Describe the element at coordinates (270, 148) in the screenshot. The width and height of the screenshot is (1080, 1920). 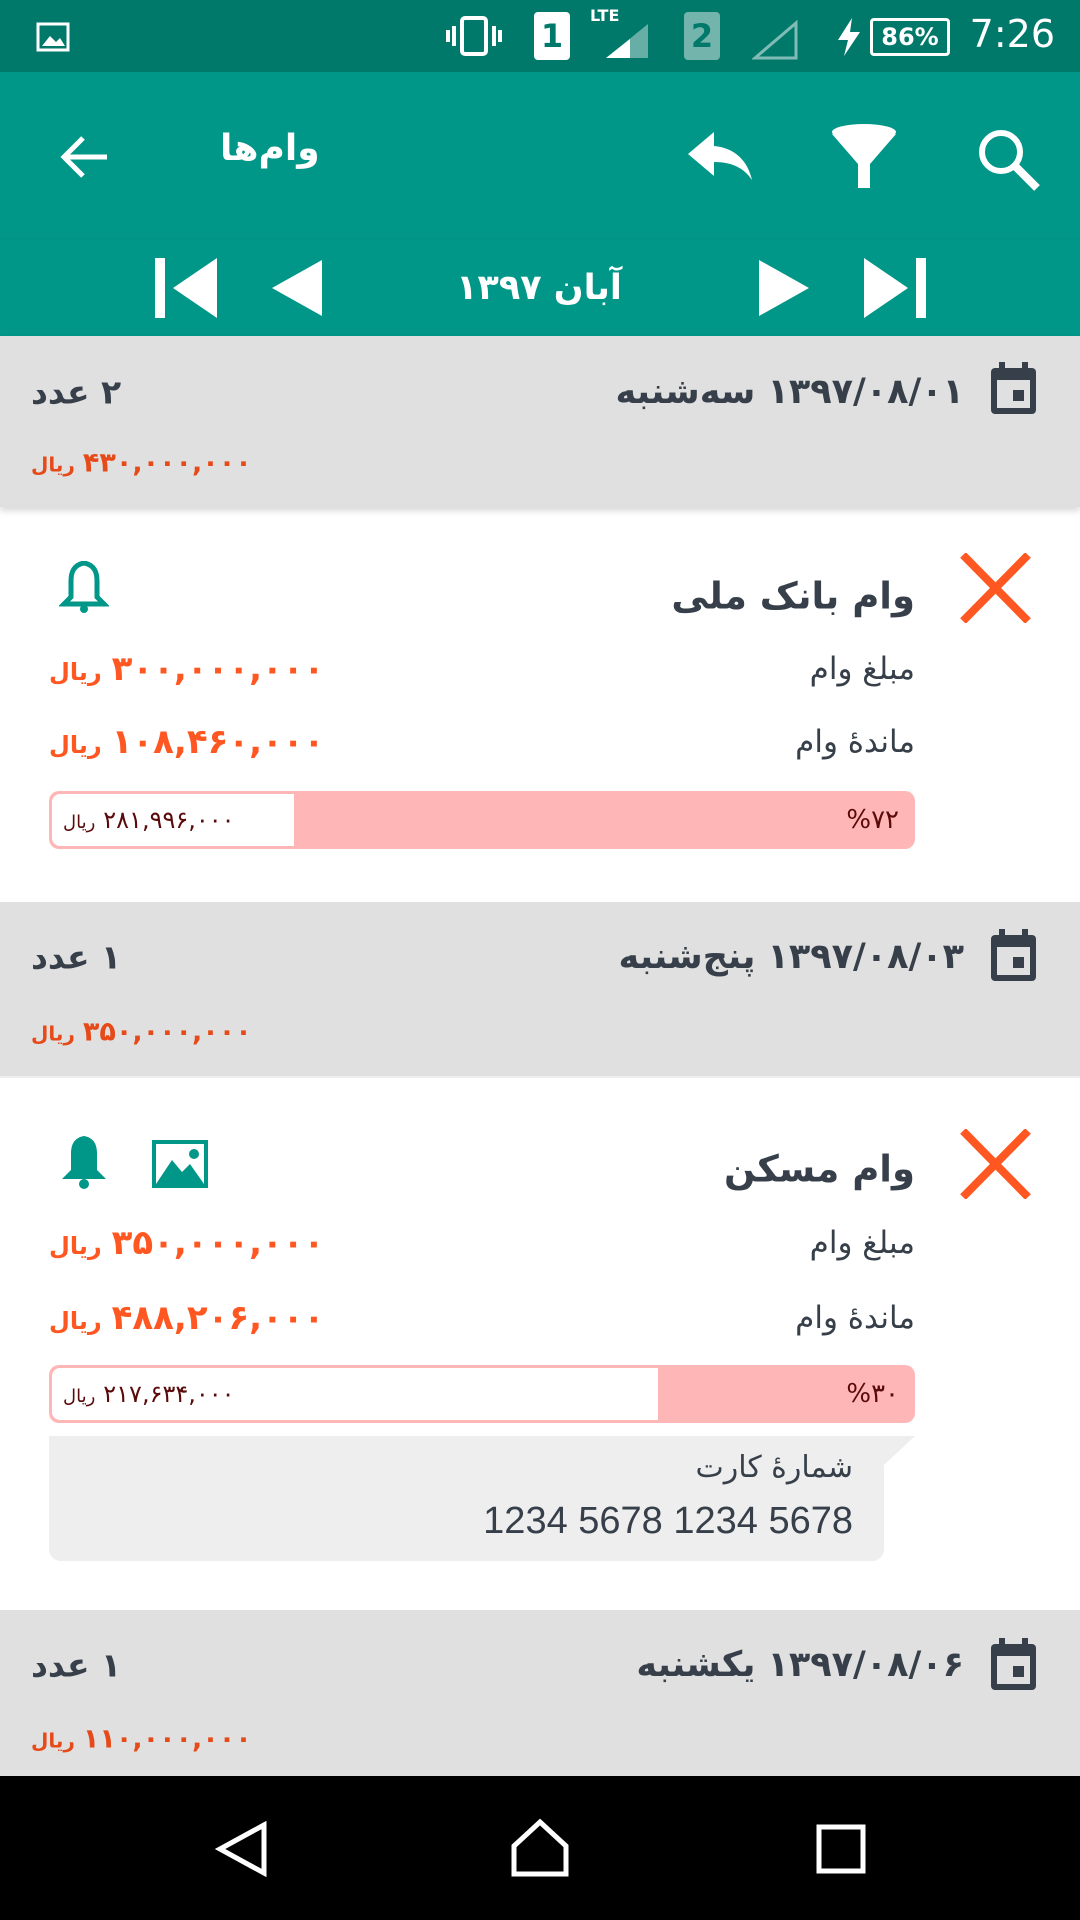
I see `page-title: وام‌ها` at that location.